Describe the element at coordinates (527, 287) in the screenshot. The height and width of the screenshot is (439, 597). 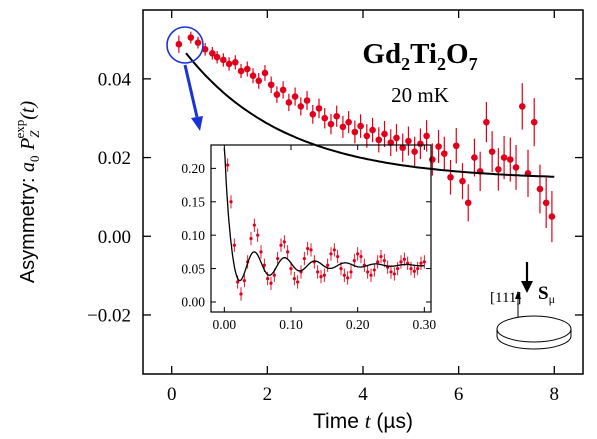
I see `spin-arrow-head` at that location.